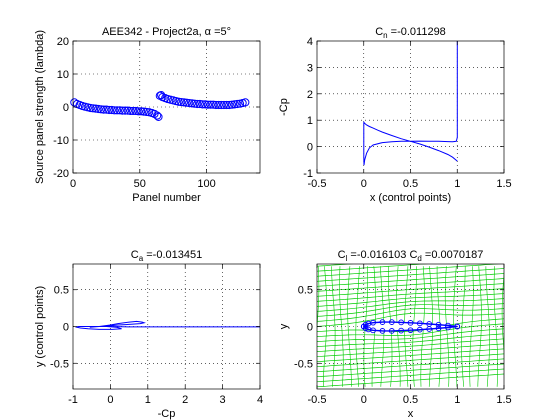  I want to click on y-tick-label: -0.5, so click(59, 364).